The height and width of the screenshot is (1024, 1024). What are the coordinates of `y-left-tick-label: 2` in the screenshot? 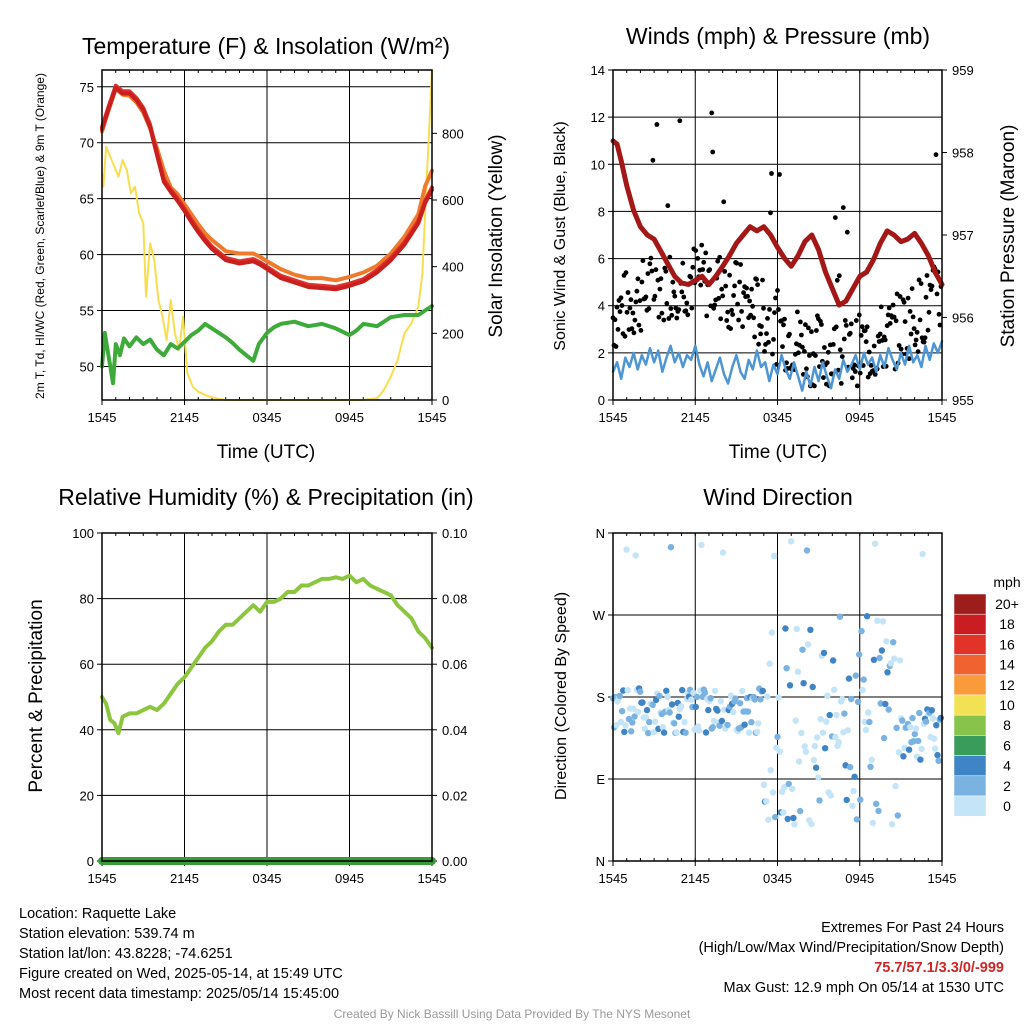 It's located at (601, 353).